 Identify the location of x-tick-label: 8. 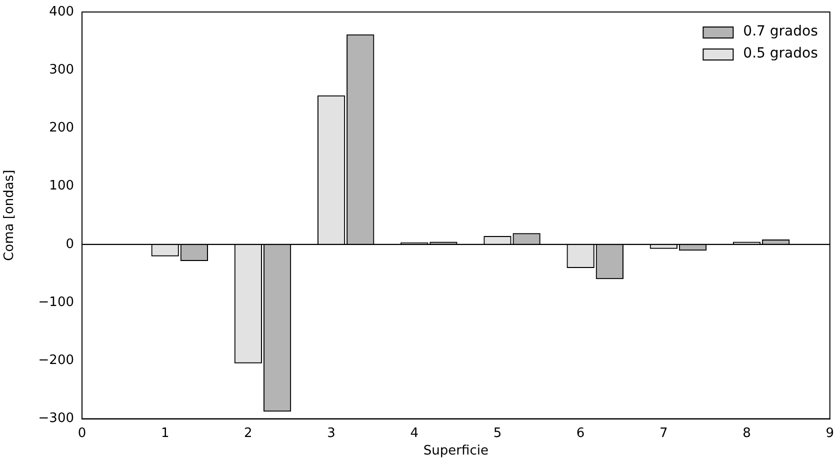
(746, 433).